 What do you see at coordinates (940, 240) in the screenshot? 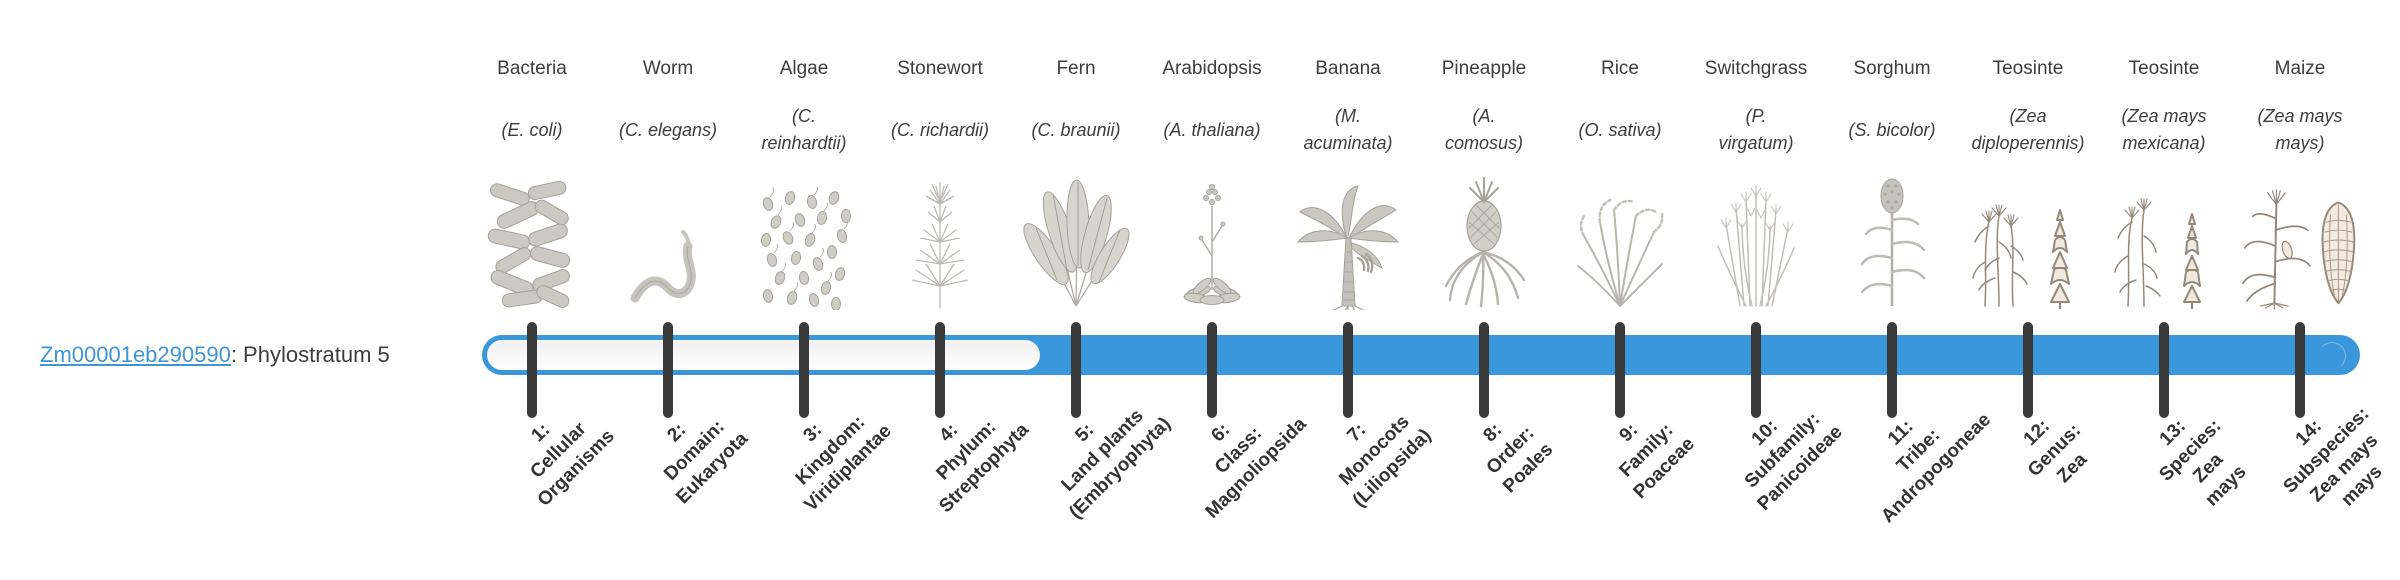
I see `stonewort-illustration` at bounding box center [940, 240].